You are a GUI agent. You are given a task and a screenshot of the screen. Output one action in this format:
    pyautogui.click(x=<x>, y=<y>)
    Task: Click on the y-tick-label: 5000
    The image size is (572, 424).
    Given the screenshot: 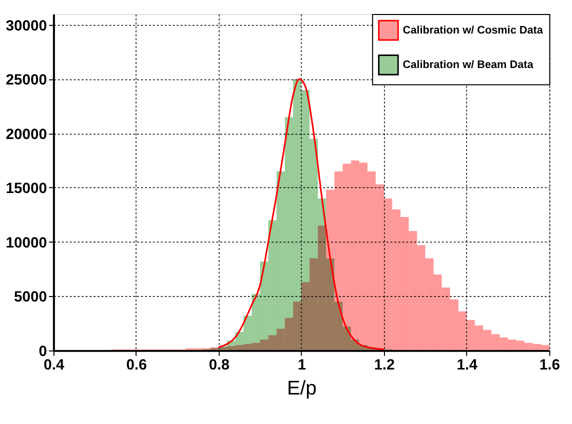 What is the action you would take?
    pyautogui.click(x=31, y=298)
    